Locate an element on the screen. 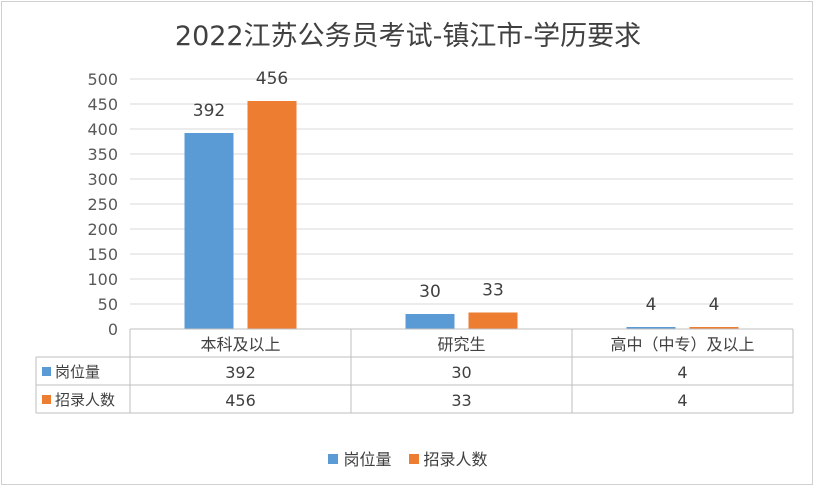  legend: 岗位量 招录人数 is located at coordinates (408, 458).